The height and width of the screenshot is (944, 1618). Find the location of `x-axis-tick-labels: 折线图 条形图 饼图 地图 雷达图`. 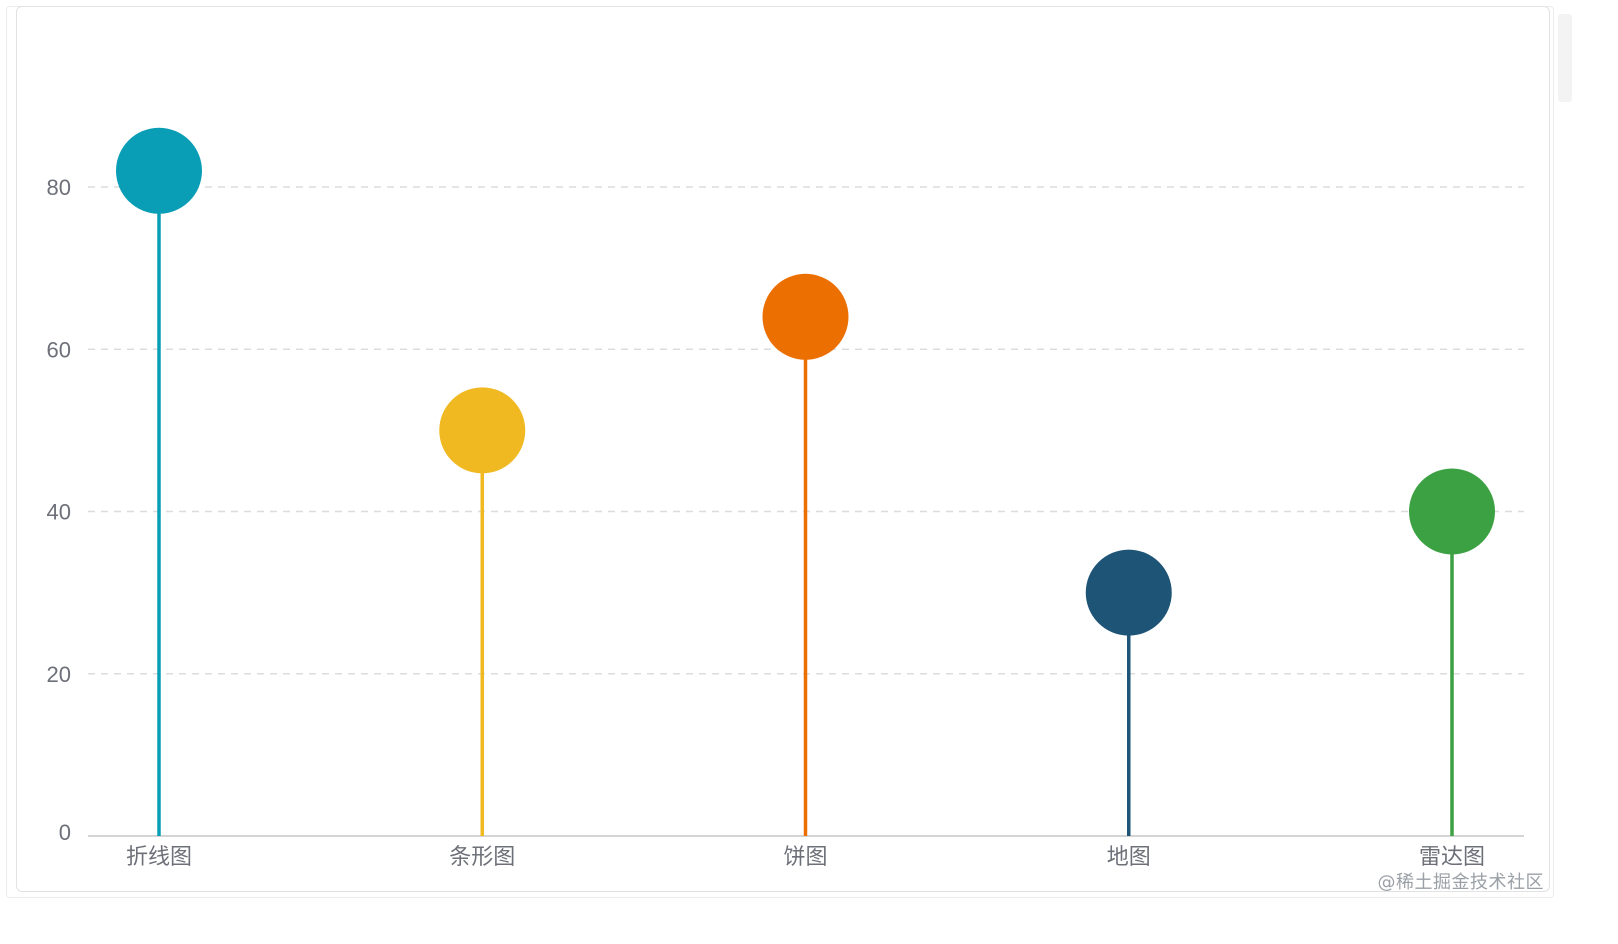

x-axis-tick-labels: 折线图 条形图 饼图 地图 雷达图 is located at coordinates (805, 857).